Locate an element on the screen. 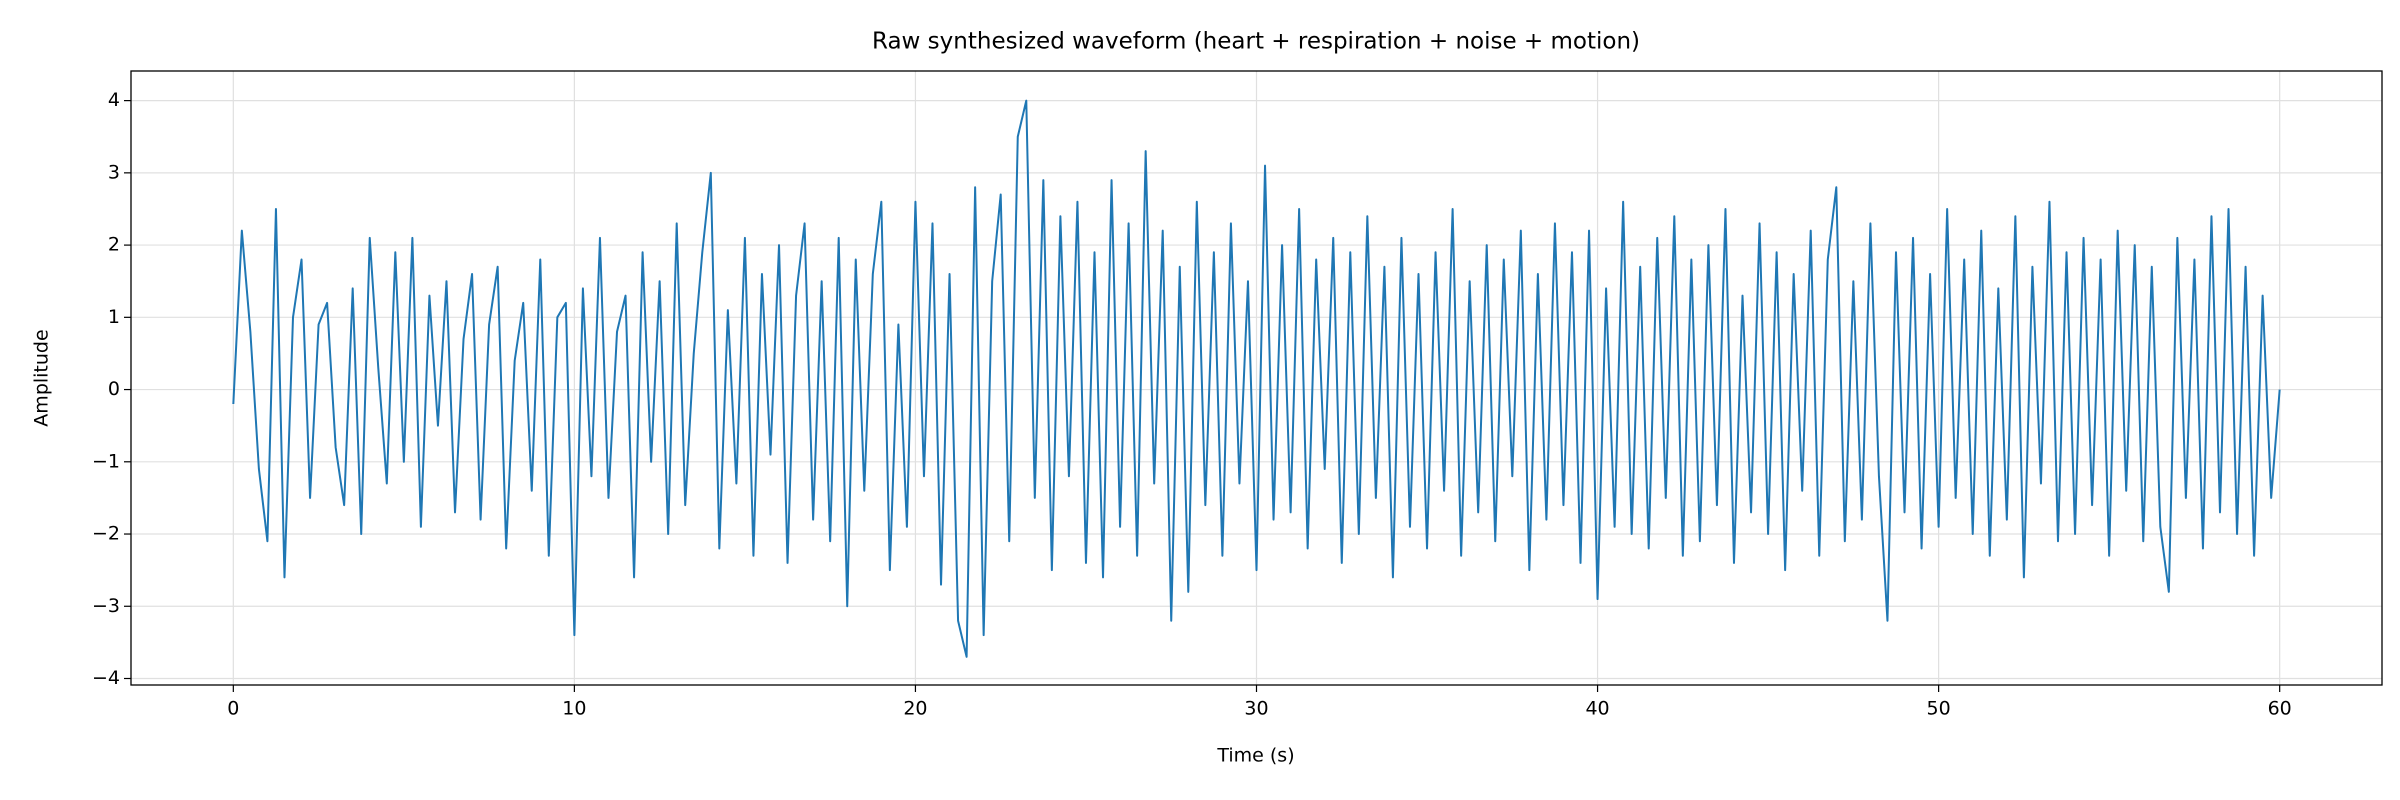 This screenshot has width=2400, height=800. x-tick-label: 60 is located at coordinates (2280, 709).